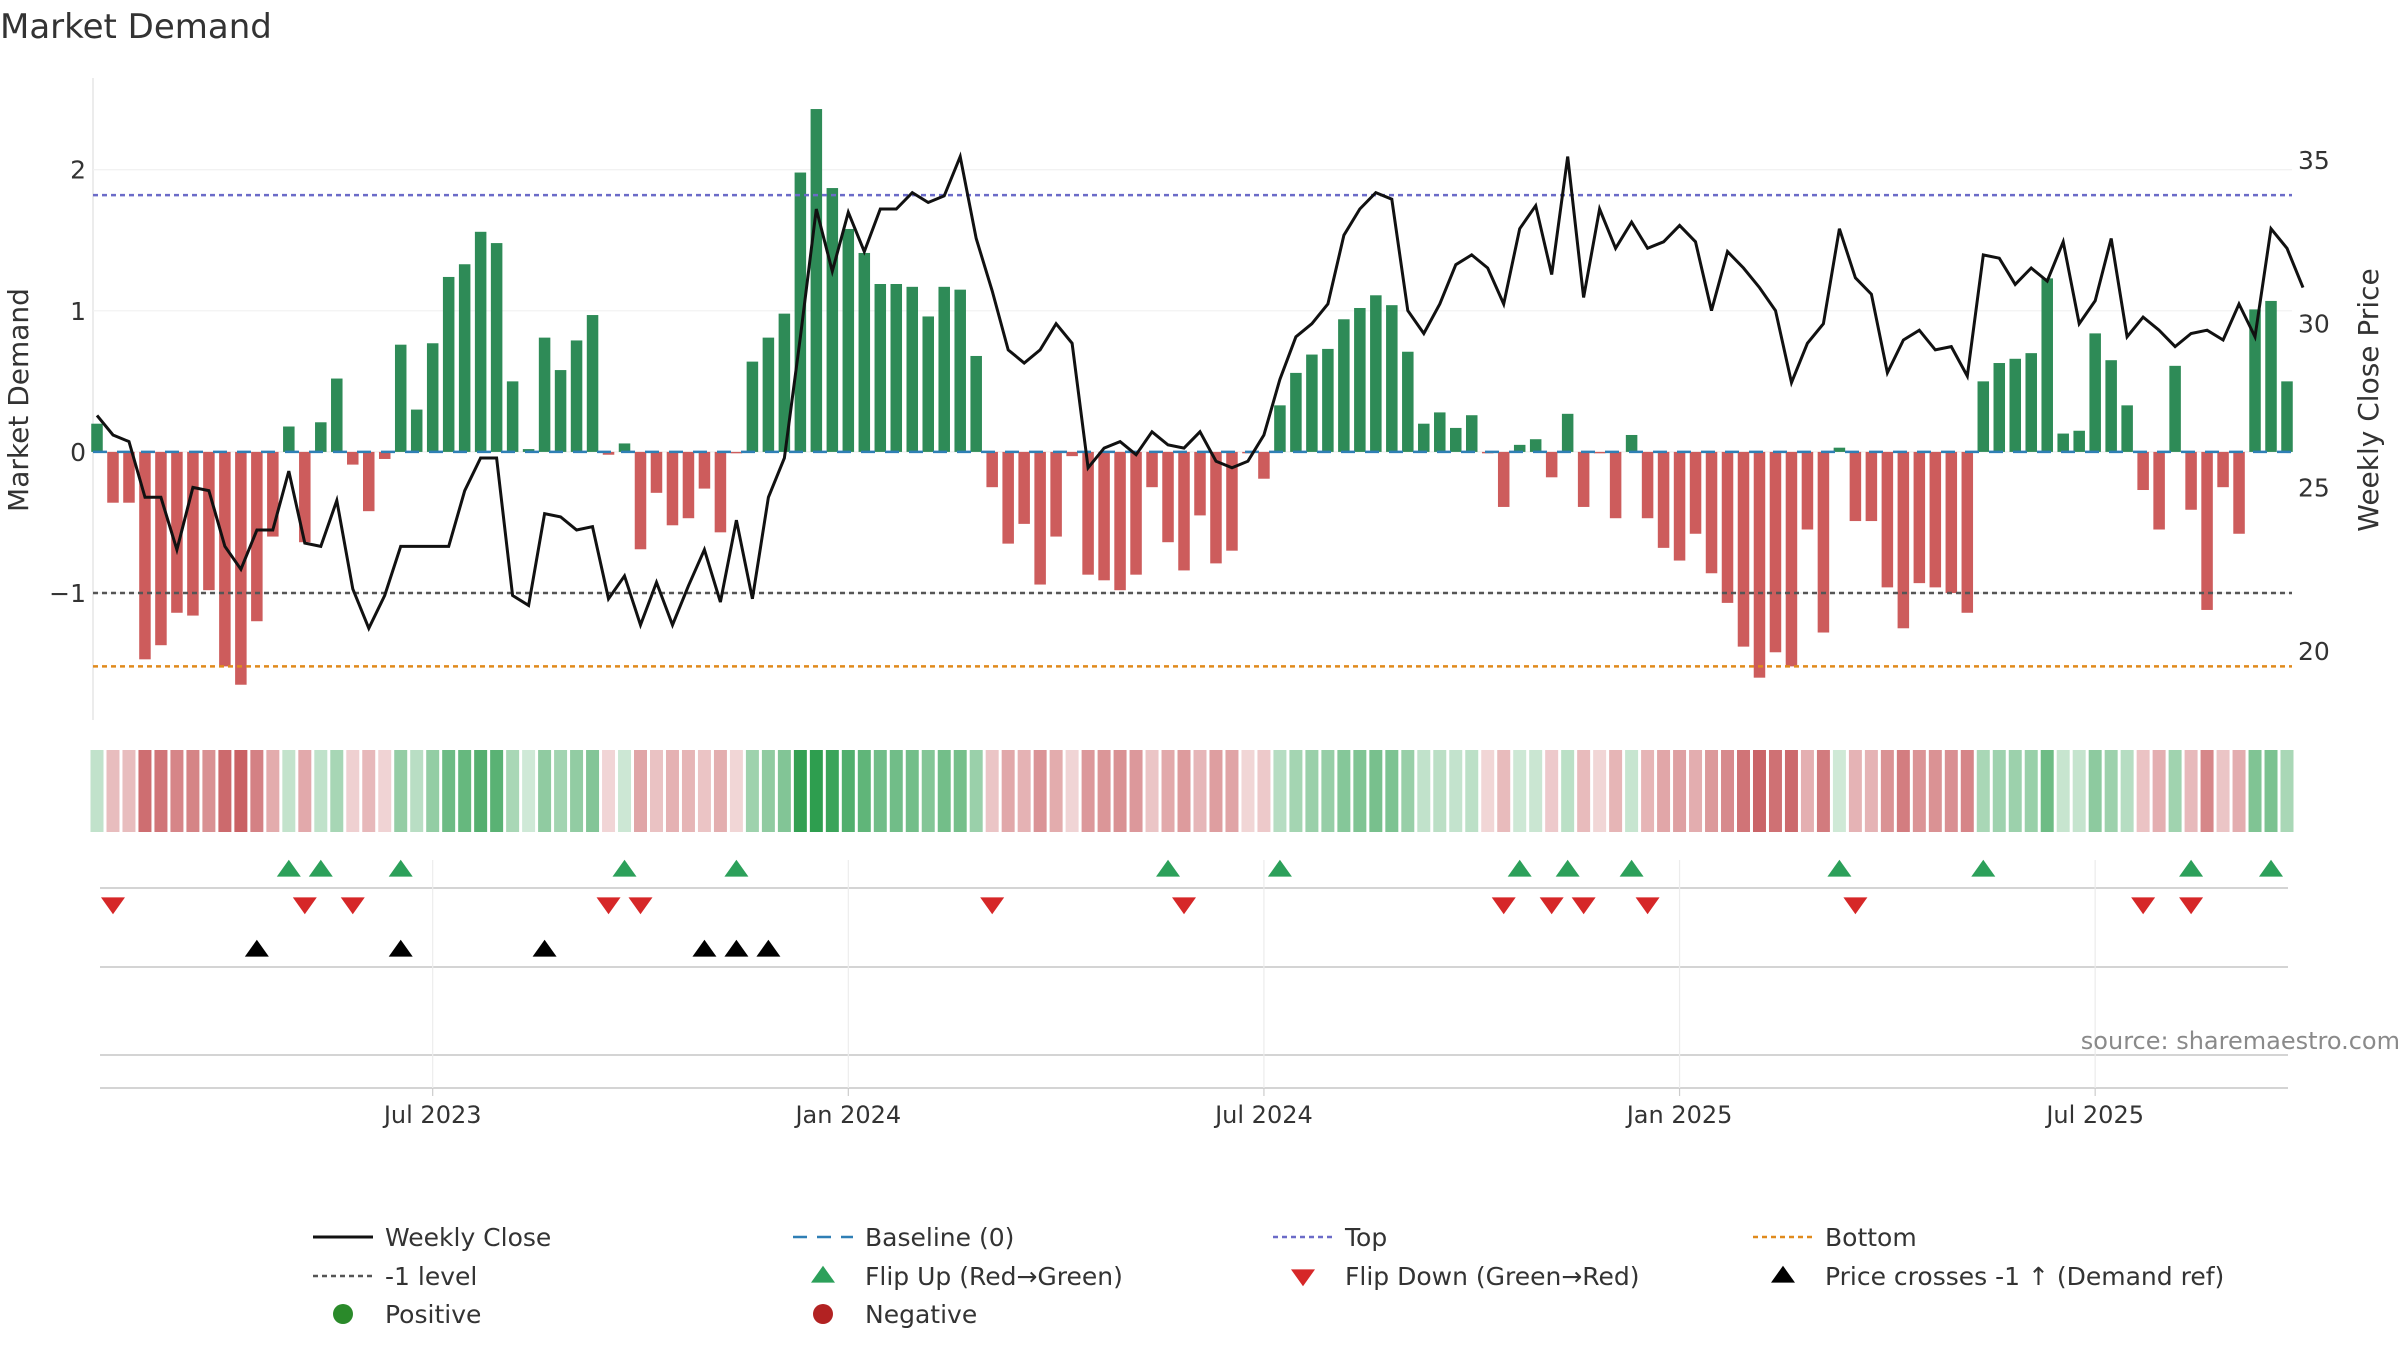 This screenshot has height=1350, width=2400. What do you see at coordinates (78, 452) in the screenshot?
I see `left-tick-label: 0` at bounding box center [78, 452].